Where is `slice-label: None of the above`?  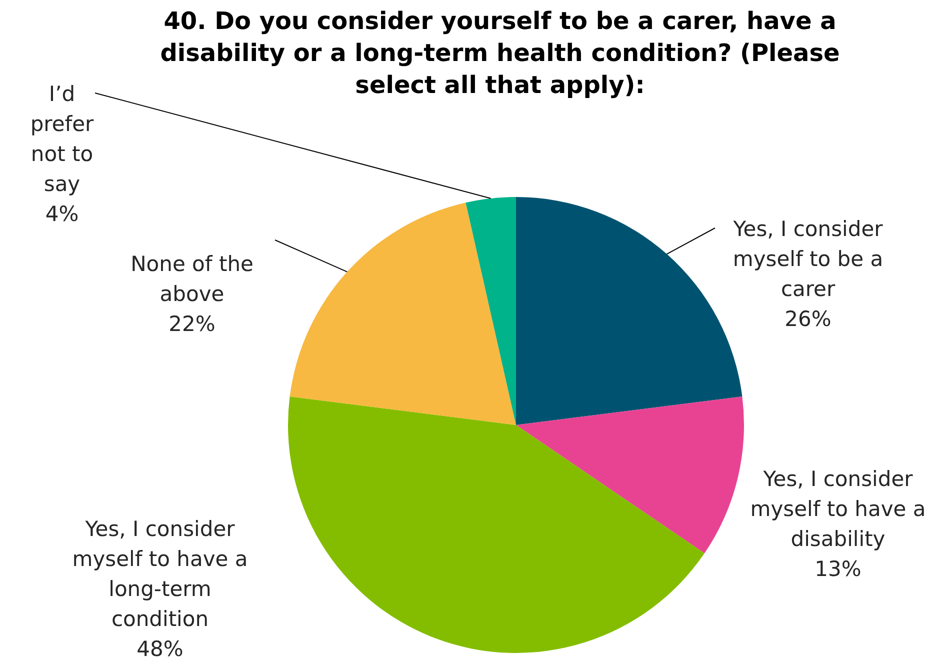 slice-label: None of the above is located at coordinates (192, 279).